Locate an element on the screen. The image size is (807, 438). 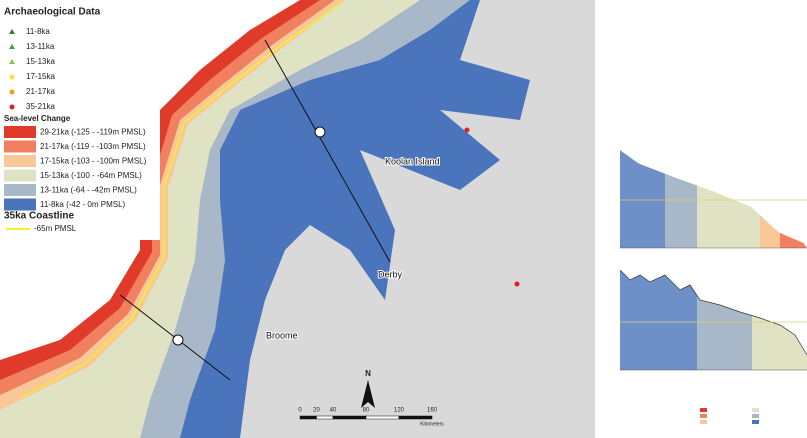
scale-tick-label: 160 is located at coordinates (432, 411).